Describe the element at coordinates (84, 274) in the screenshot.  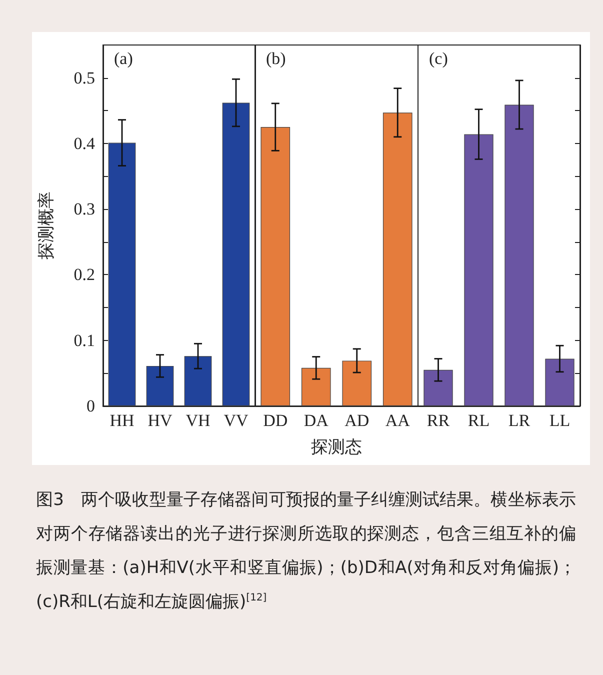
I see `y-tick-label: 0.2` at that location.